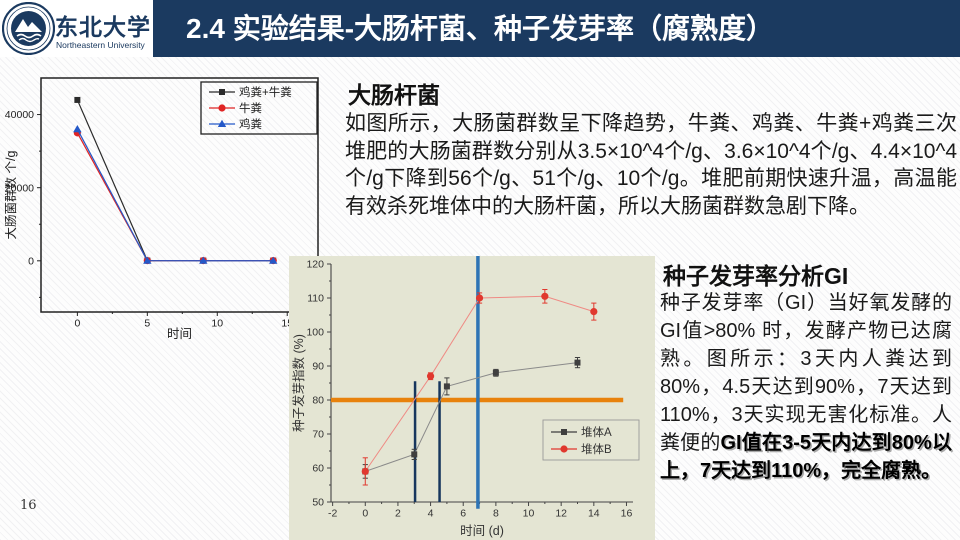 This screenshot has height=540, width=960. I want to click on svg-text: 40000, so click(19, 115).